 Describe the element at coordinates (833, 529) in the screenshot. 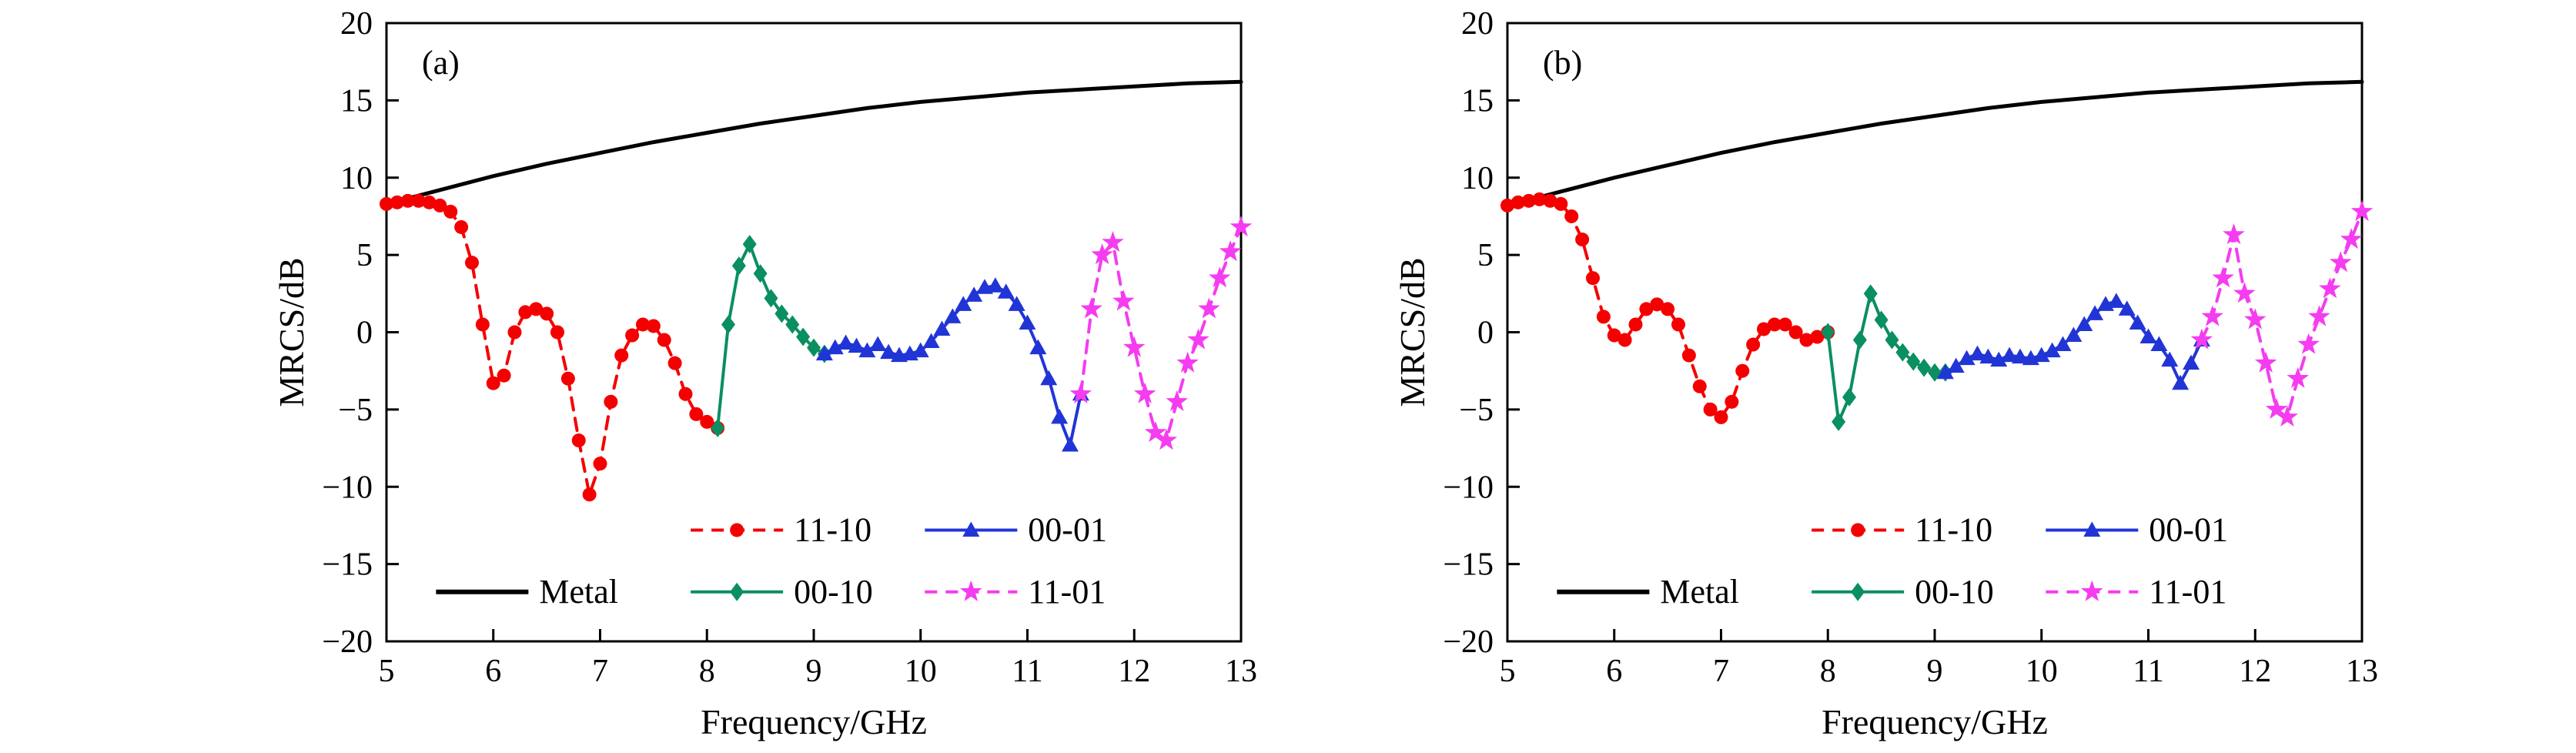

I see `legend-label: 11-10` at that location.